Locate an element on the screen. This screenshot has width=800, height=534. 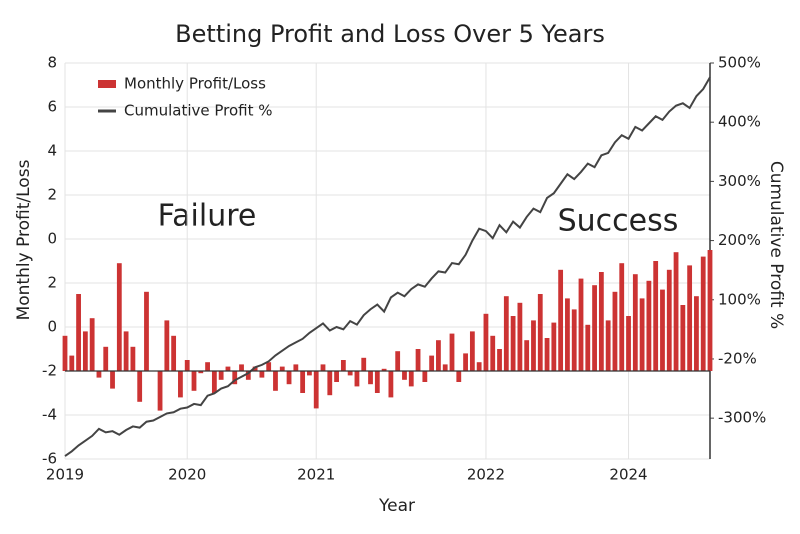
y-tick-label: 6 is located at coordinates (52, 107).